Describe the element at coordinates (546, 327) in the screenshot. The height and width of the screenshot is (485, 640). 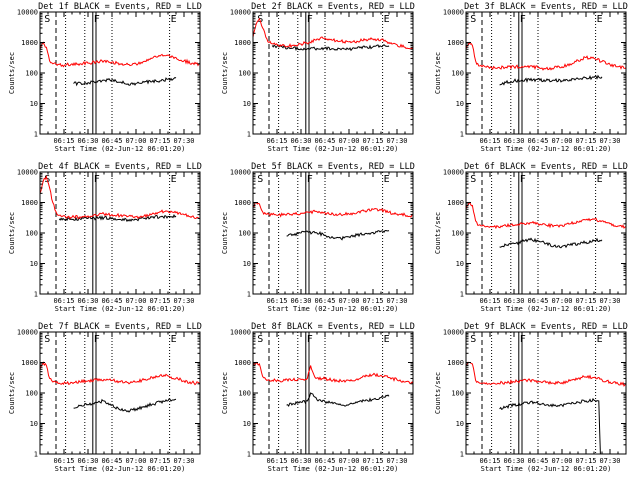
I see `chart-title: Det 9f BLACK = Events, RED = LLD` at that location.